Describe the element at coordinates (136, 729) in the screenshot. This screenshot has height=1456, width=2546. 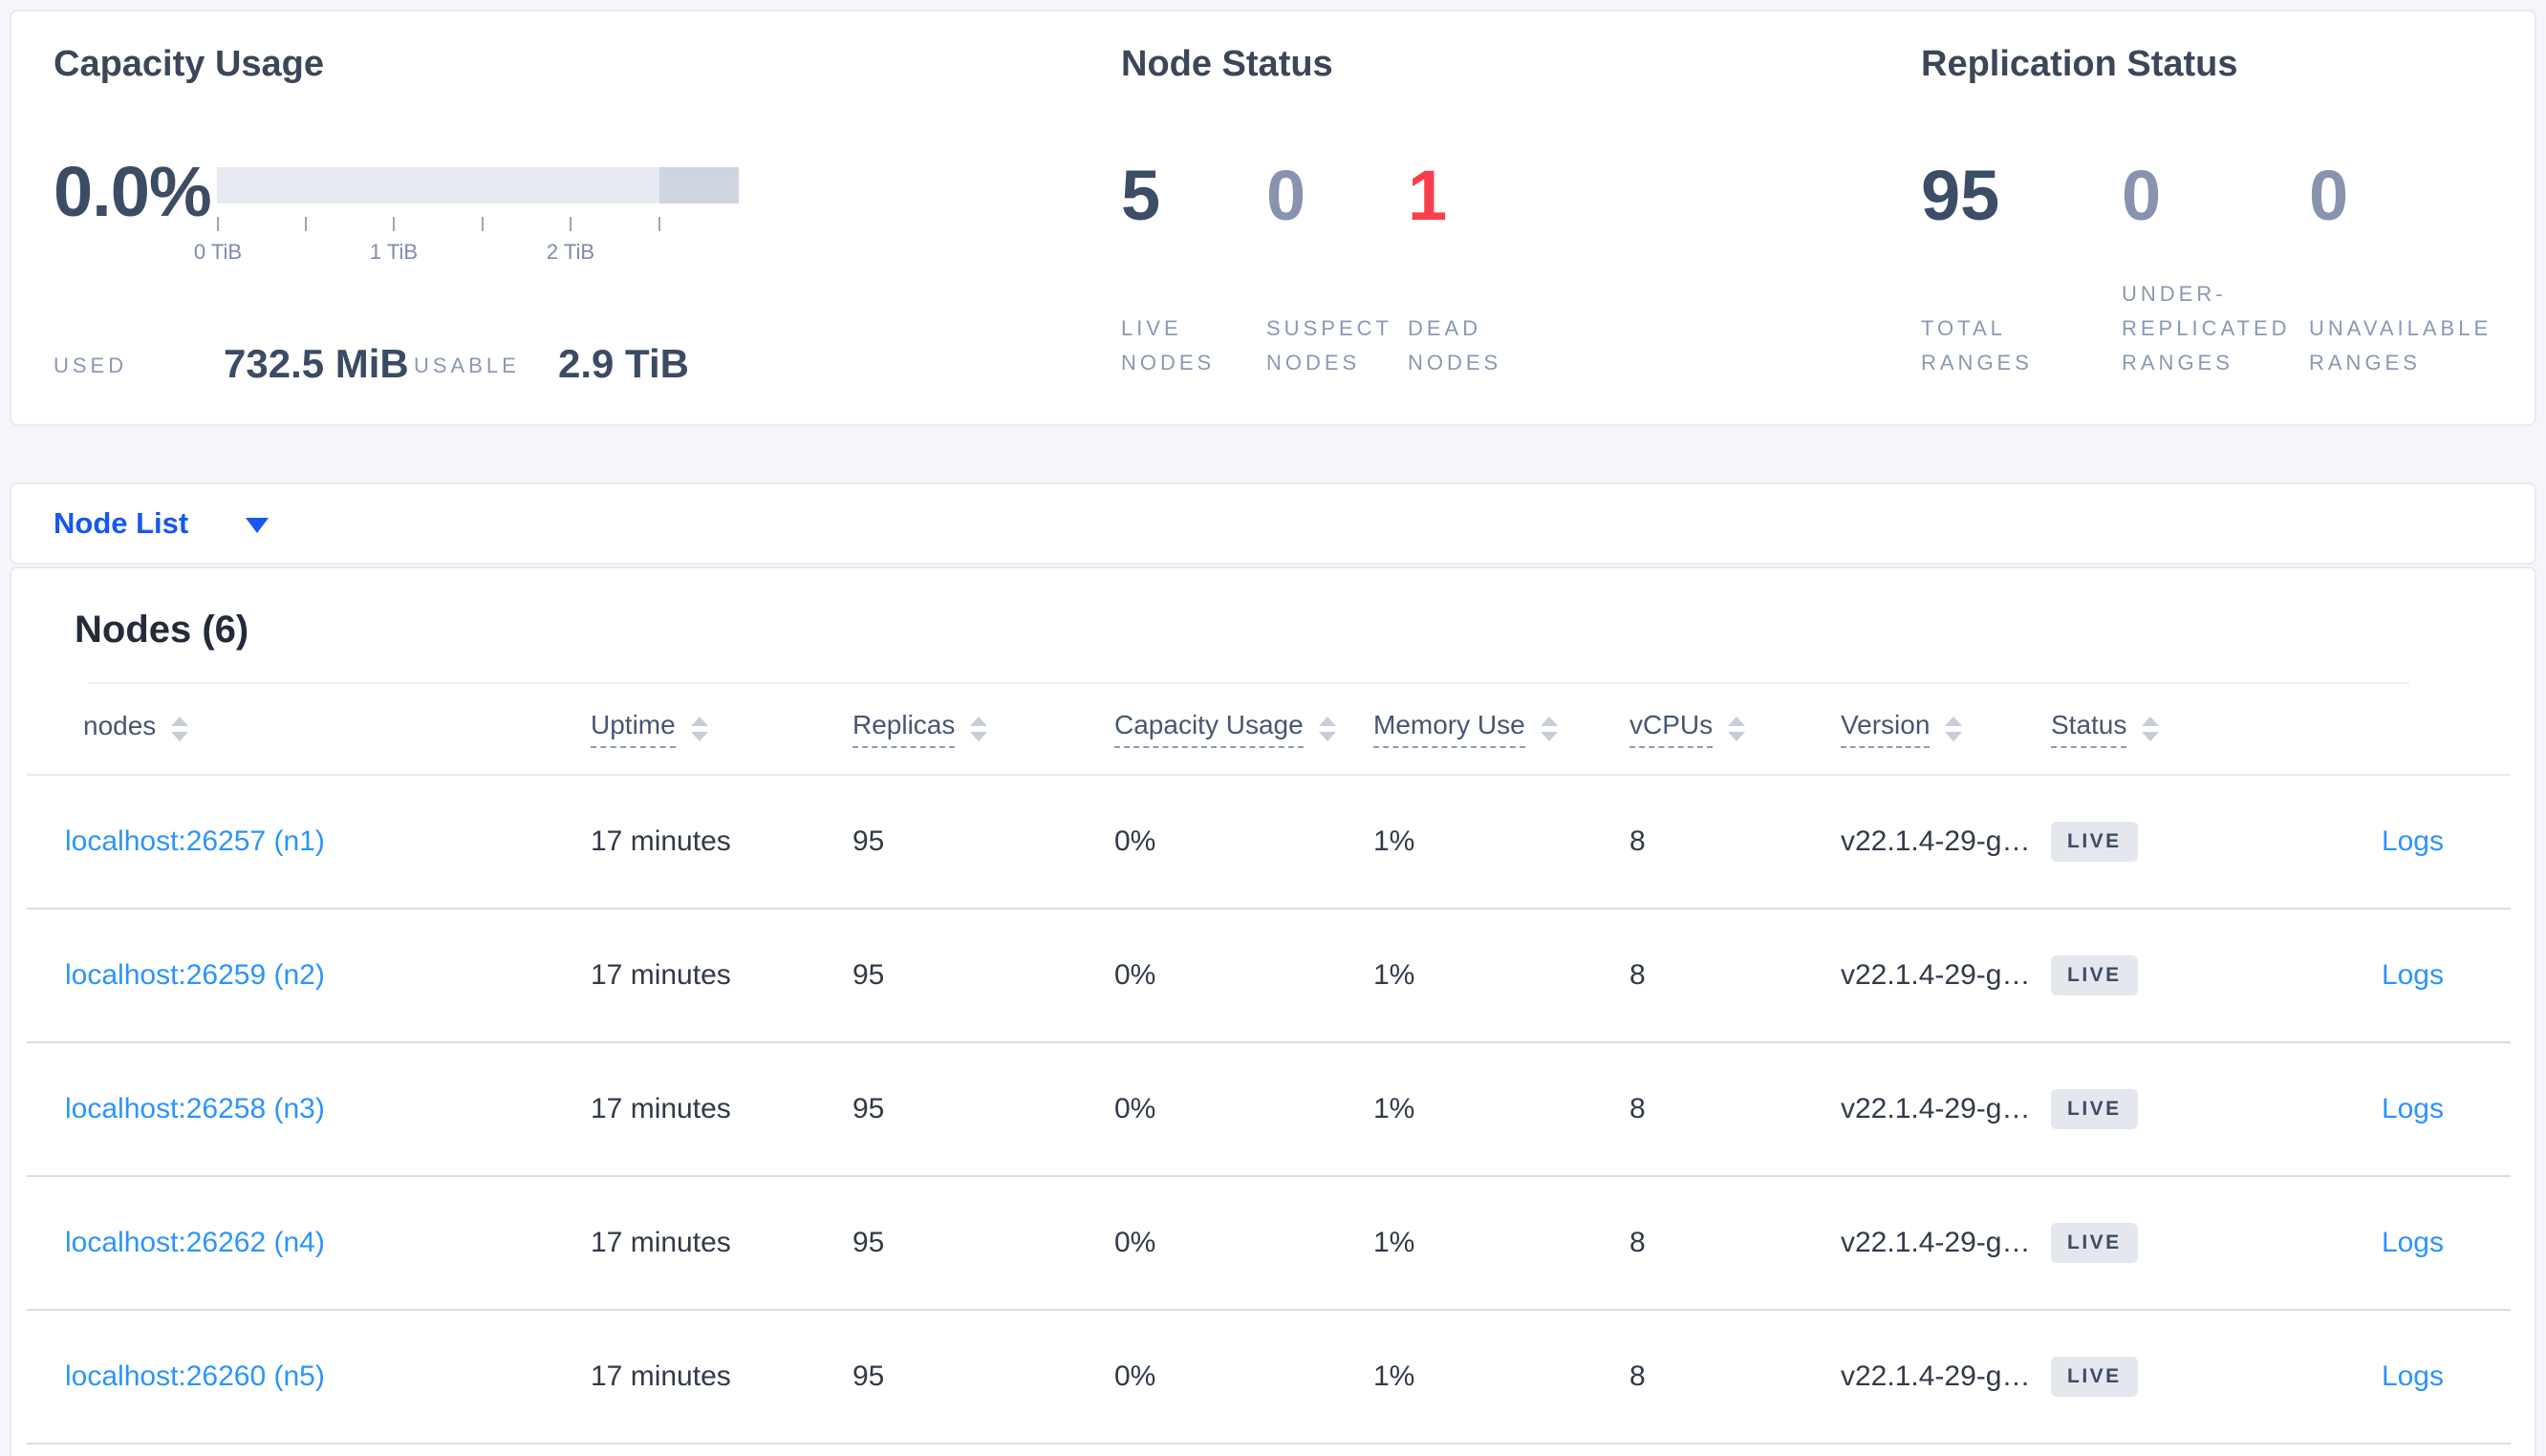
I see `column-header-nodes: nodes` at that location.